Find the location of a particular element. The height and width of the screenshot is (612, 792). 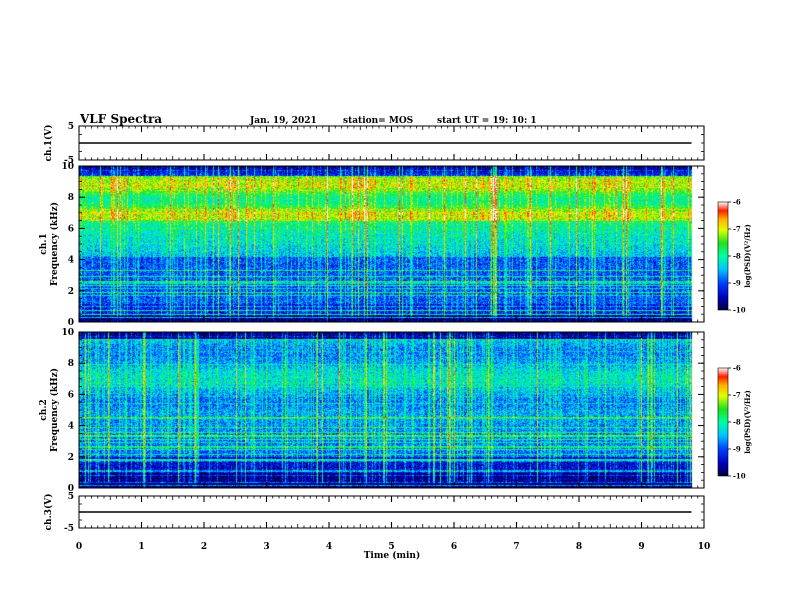

panel3-ytick-label: -5 is located at coordinates (69, 529).